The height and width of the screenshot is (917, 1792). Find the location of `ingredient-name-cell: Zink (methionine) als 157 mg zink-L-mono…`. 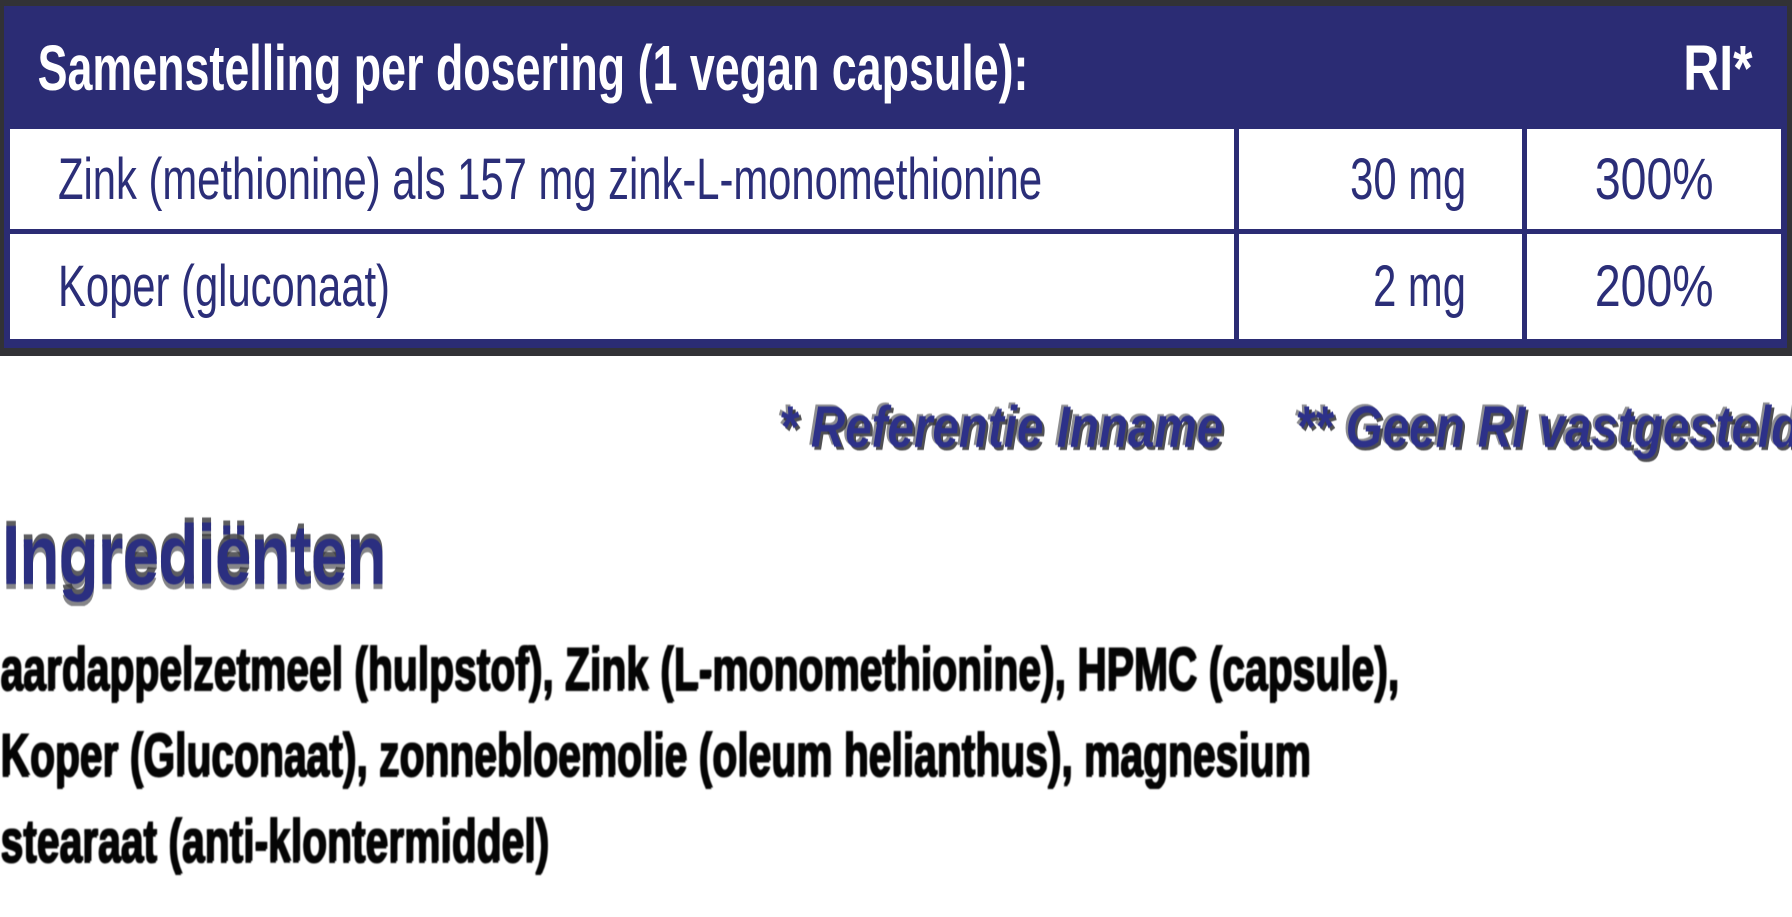

ingredient-name-cell: Zink (methionine) als 157 mg zink-L-mono… is located at coordinates (622, 179).